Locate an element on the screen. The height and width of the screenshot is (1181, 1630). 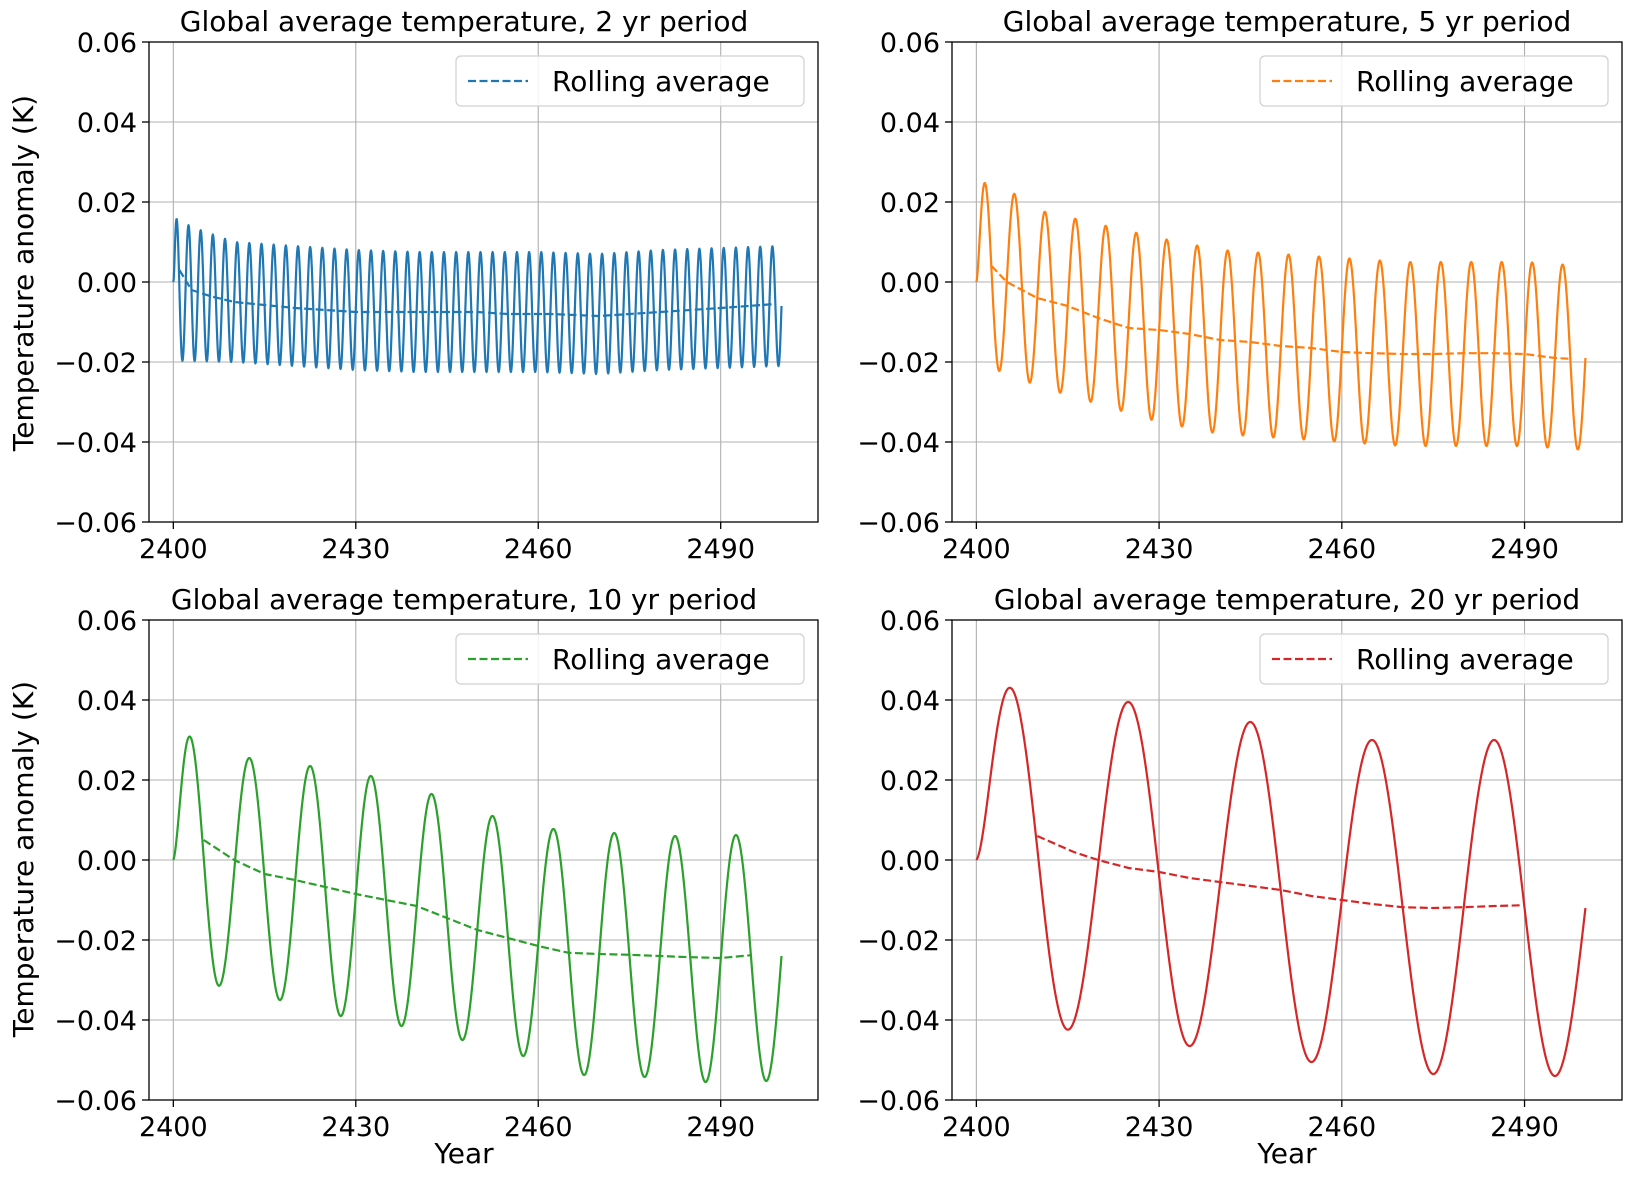
panel-title: Global average temperature, 10 yr period is located at coordinates (464, 599).